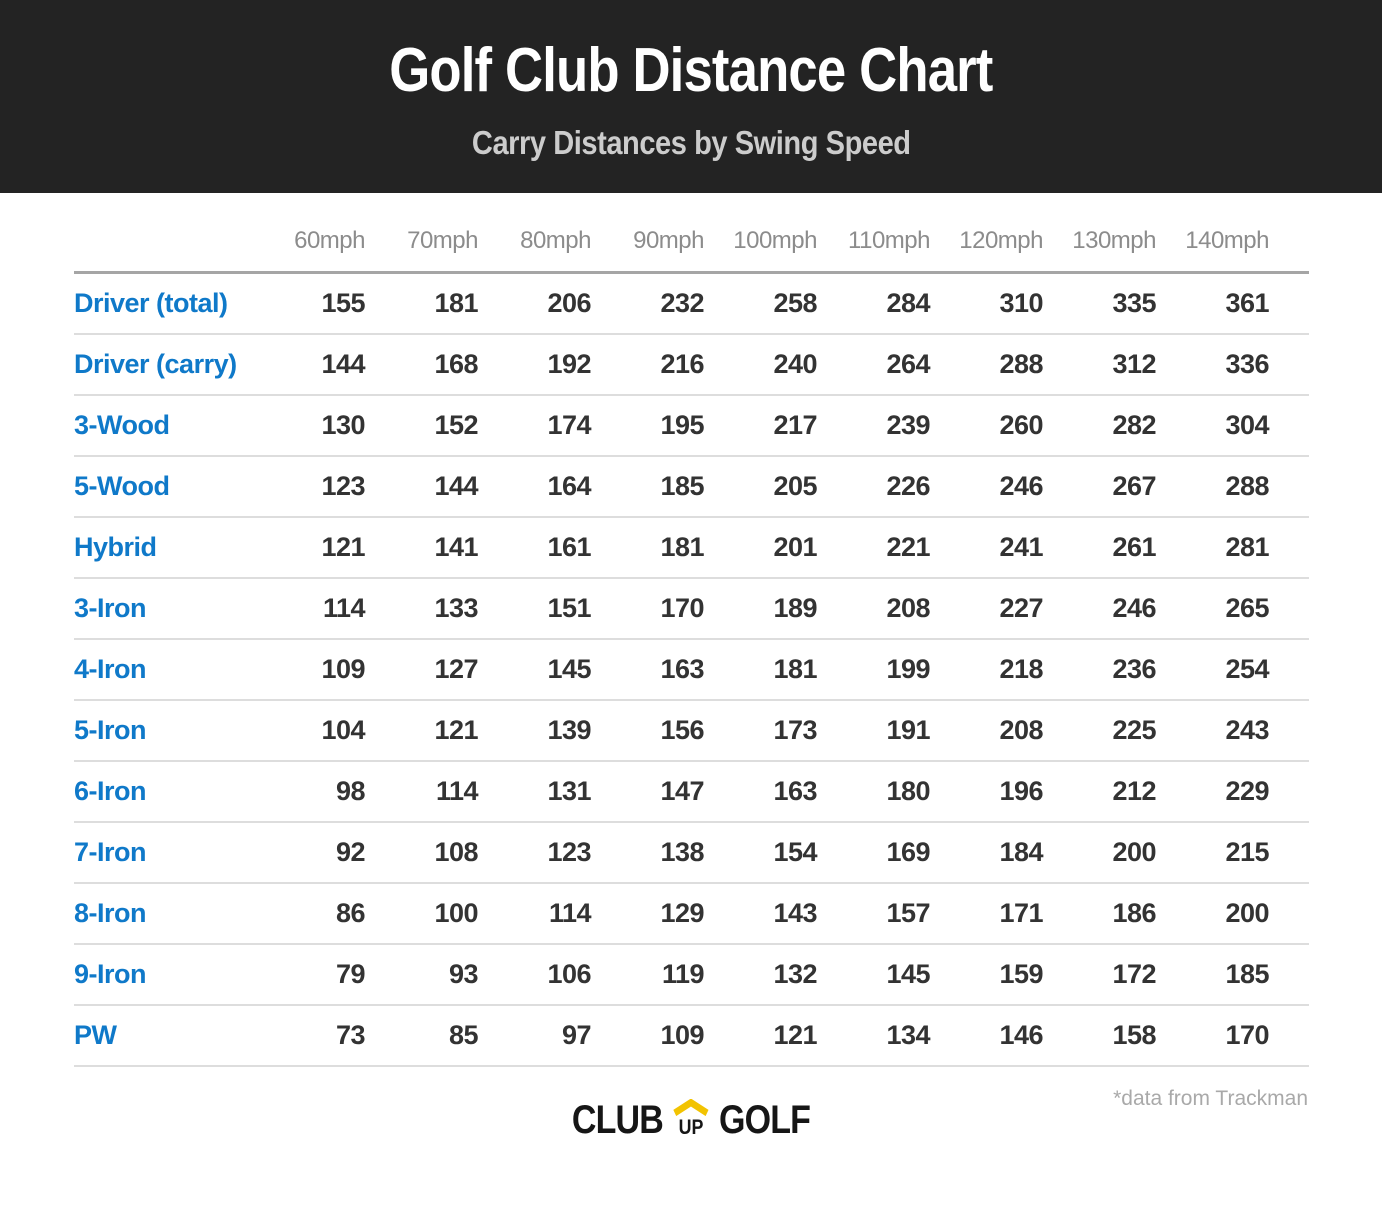 The image size is (1382, 1220). What do you see at coordinates (1232, 486) in the screenshot?
I see `distance-value: 288` at bounding box center [1232, 486].